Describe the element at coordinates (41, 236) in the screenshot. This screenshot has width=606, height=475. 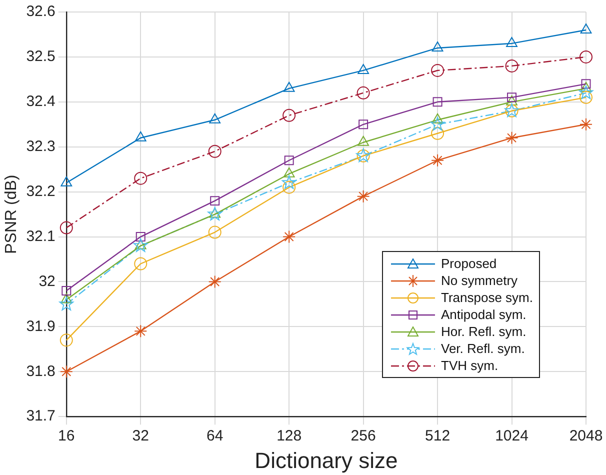
I see `y-tick-label: 32.1` at that location.